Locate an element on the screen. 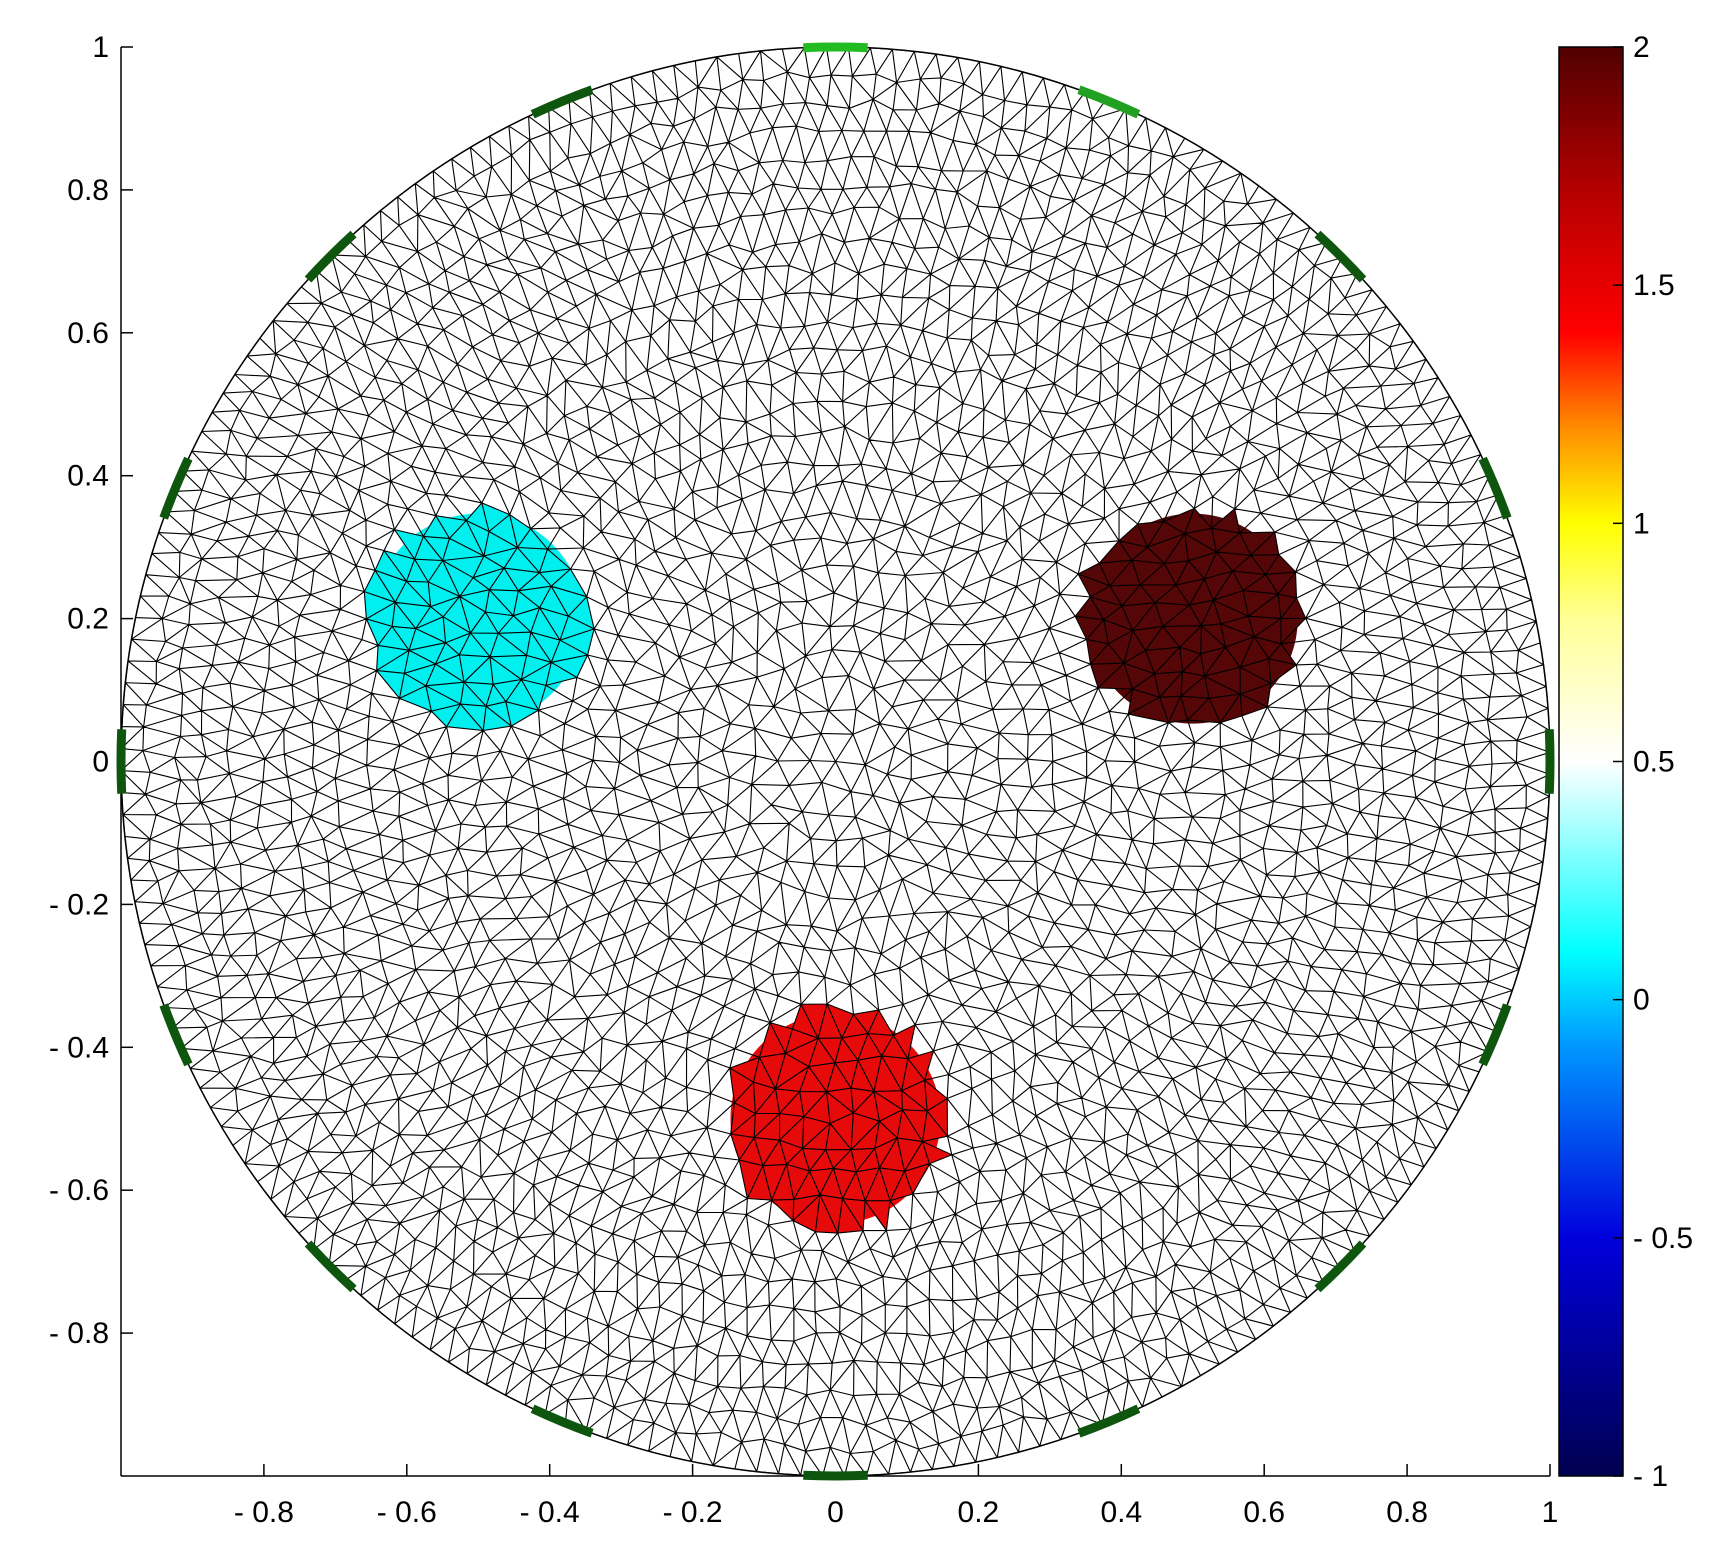 This screenshot has width=1722, height=1548. y-tick-label: 0.2 is located at coordinates (88, 619).